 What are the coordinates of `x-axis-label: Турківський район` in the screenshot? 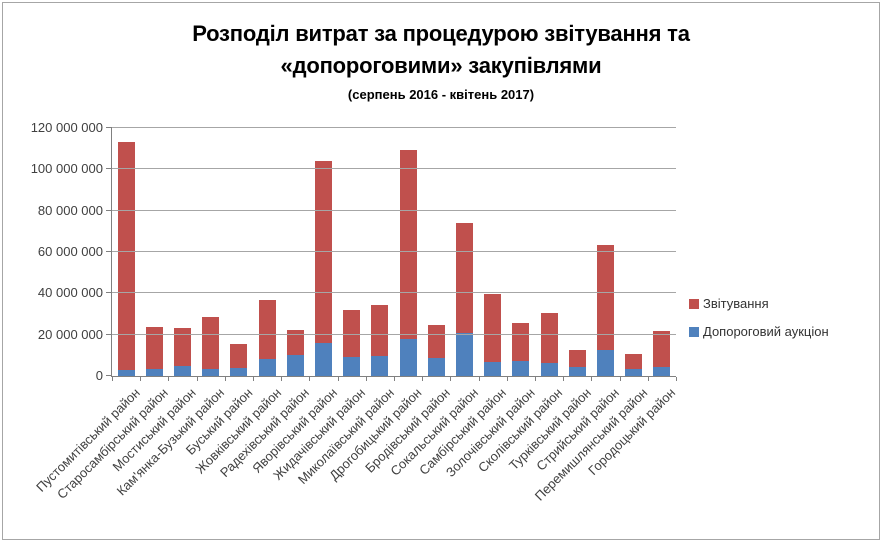 It's located at (549, 429).